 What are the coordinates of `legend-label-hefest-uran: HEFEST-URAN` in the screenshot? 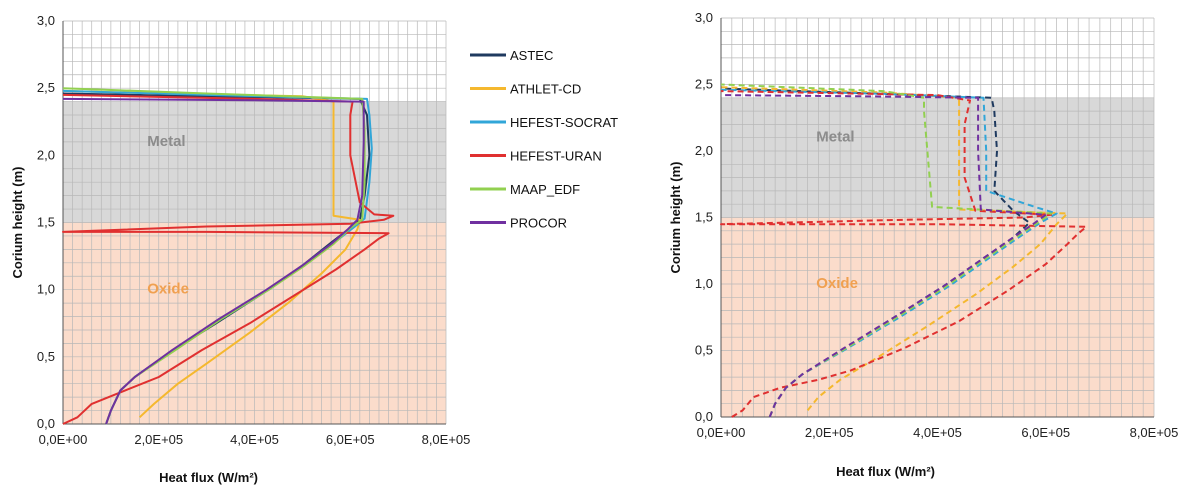 It's located at (556, 156).